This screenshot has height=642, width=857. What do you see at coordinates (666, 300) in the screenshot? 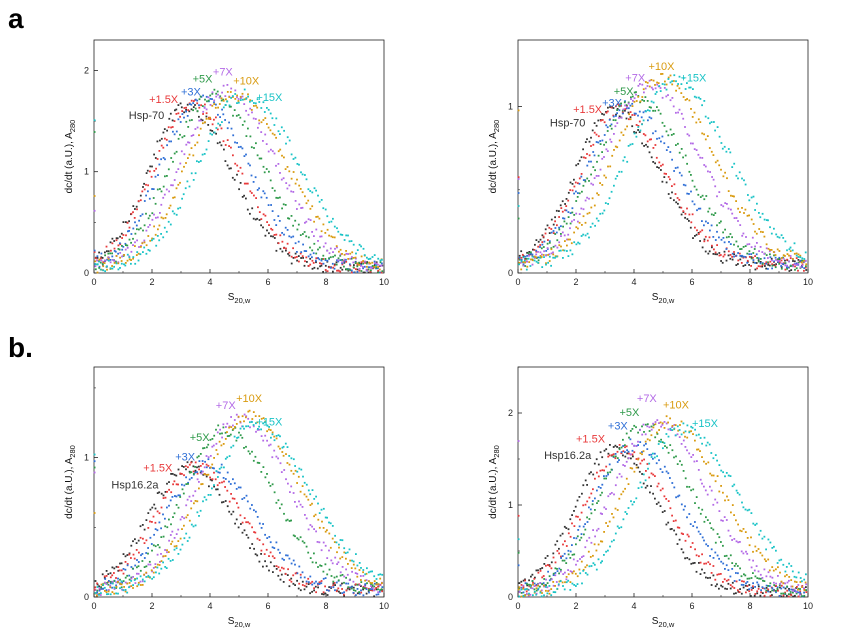
I see `x-axis-label-sub: 20,w` at bounding box center [666, 300].